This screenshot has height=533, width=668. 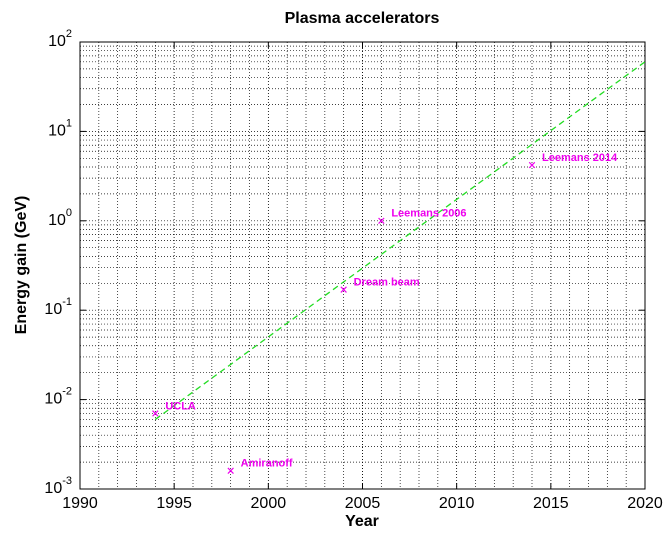 What do you see at coordinates (363, 503) in the screenshot?
I see `x-tick-label: 2005` at bounding box center [363, 503].